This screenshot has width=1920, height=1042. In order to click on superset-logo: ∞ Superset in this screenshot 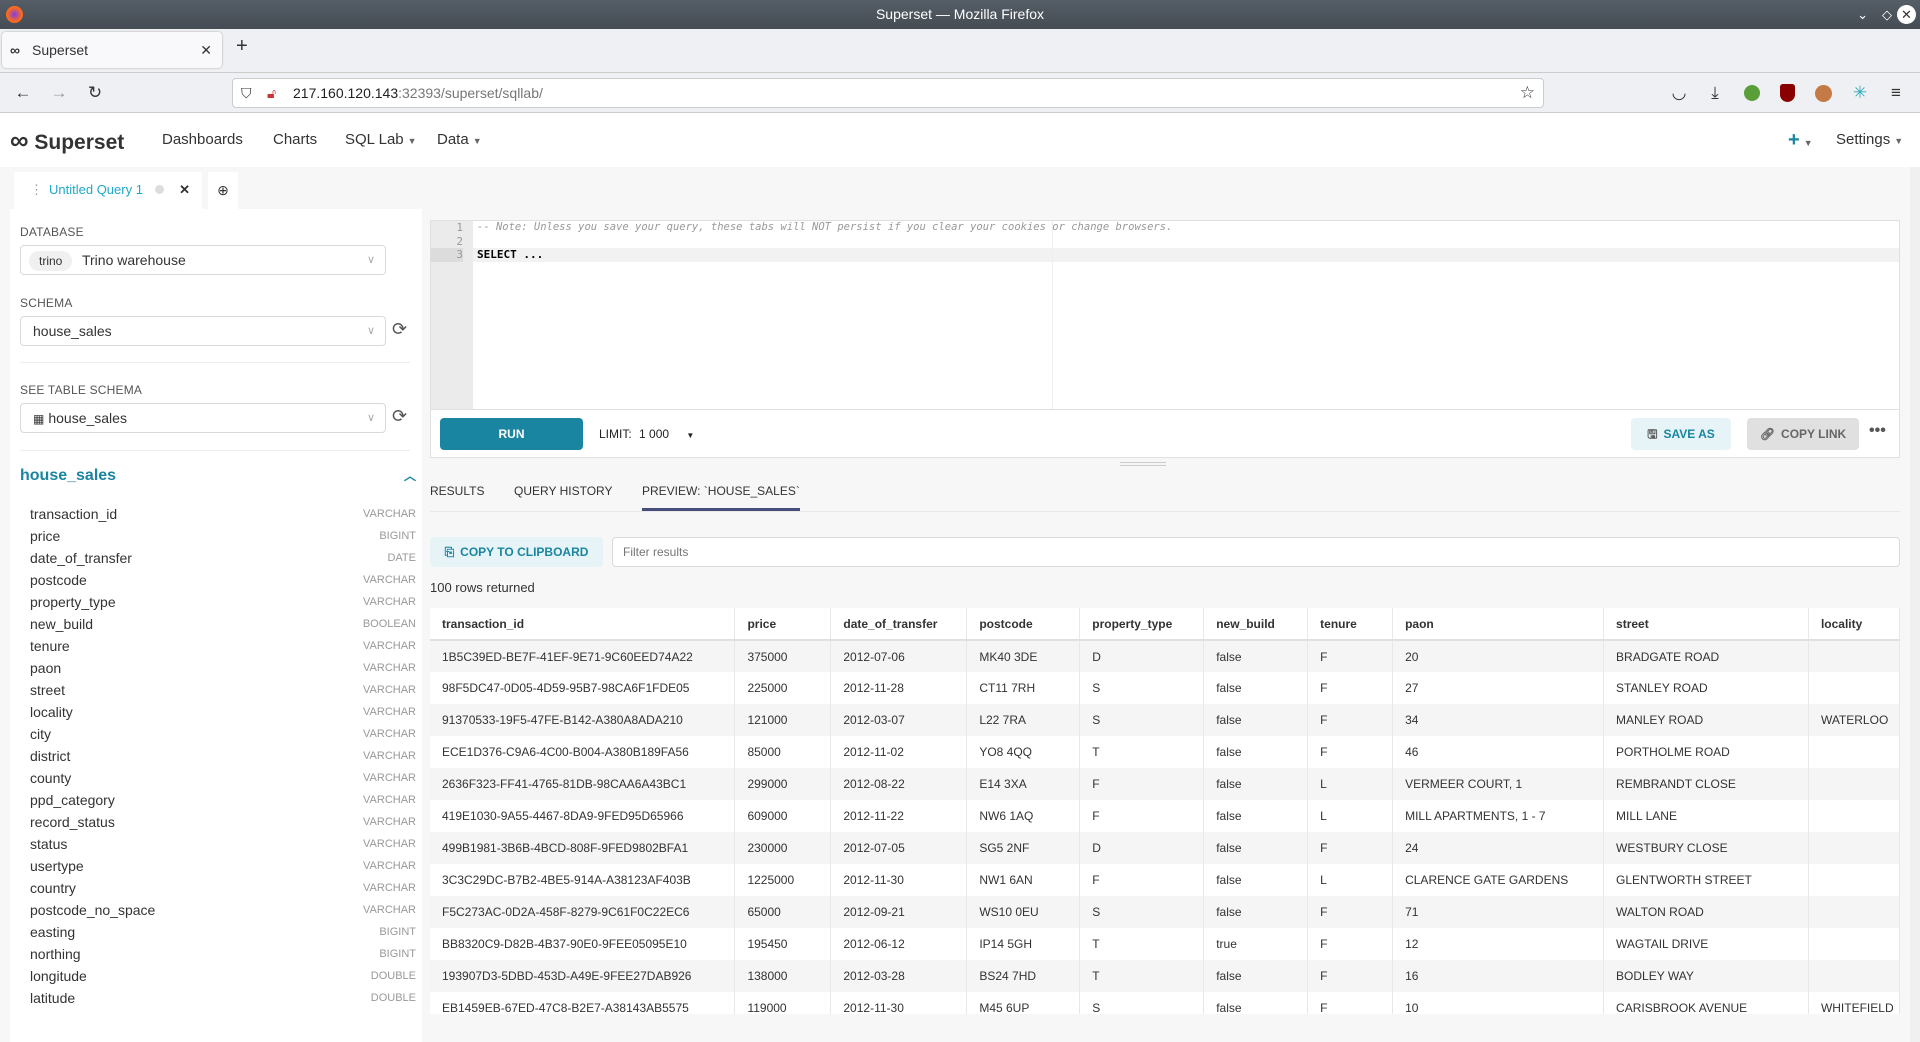, I will do `click(67, 141)`.